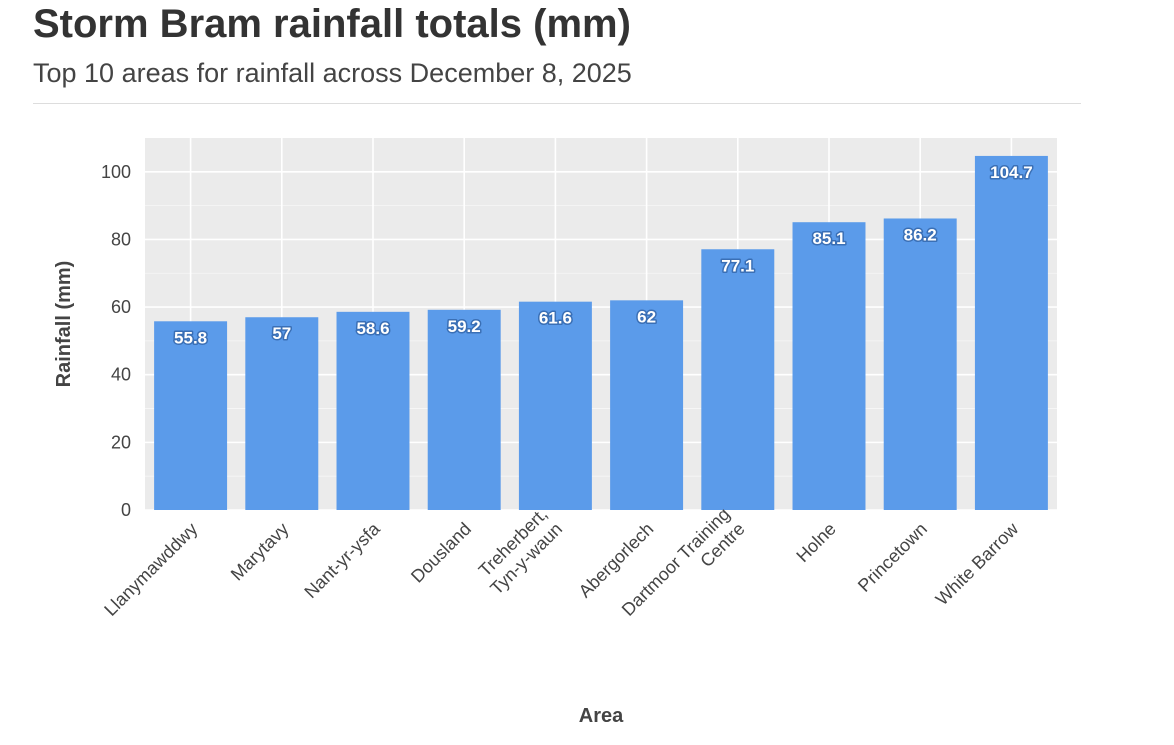  I want to click on y-tick-label: 20, so click(121, 442).